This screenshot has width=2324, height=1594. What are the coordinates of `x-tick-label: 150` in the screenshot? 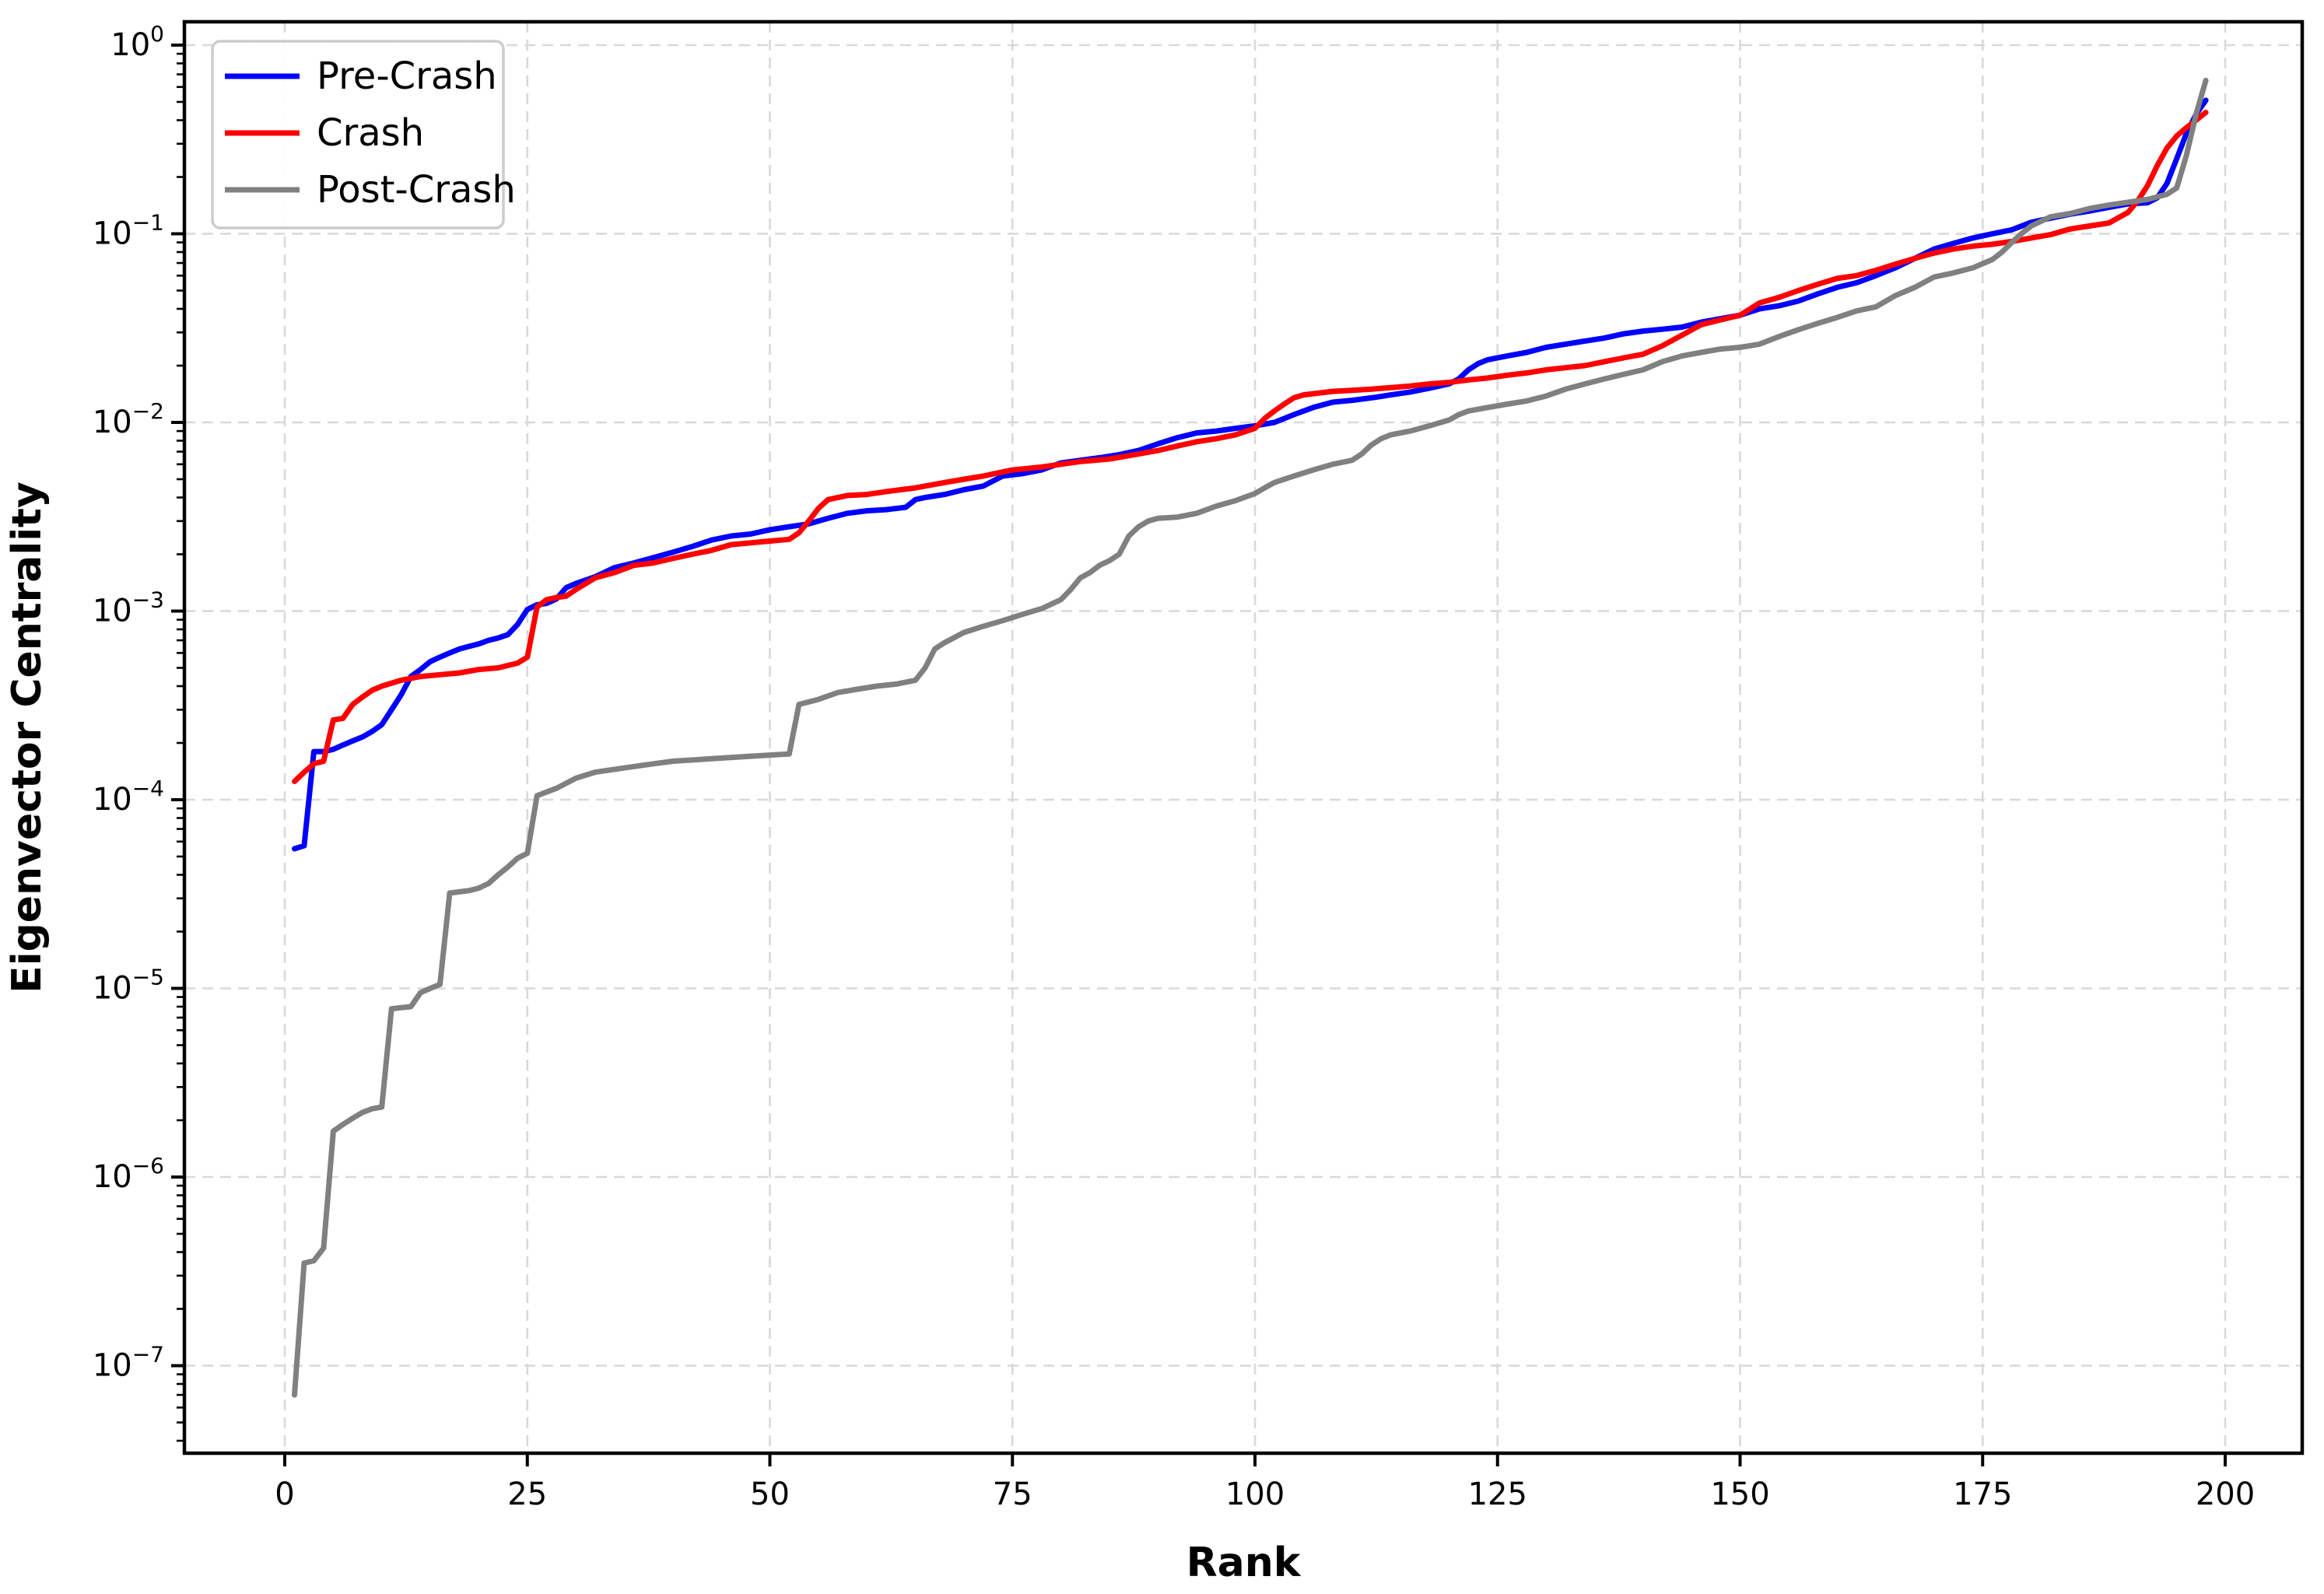 It's located at (1739, 1494).